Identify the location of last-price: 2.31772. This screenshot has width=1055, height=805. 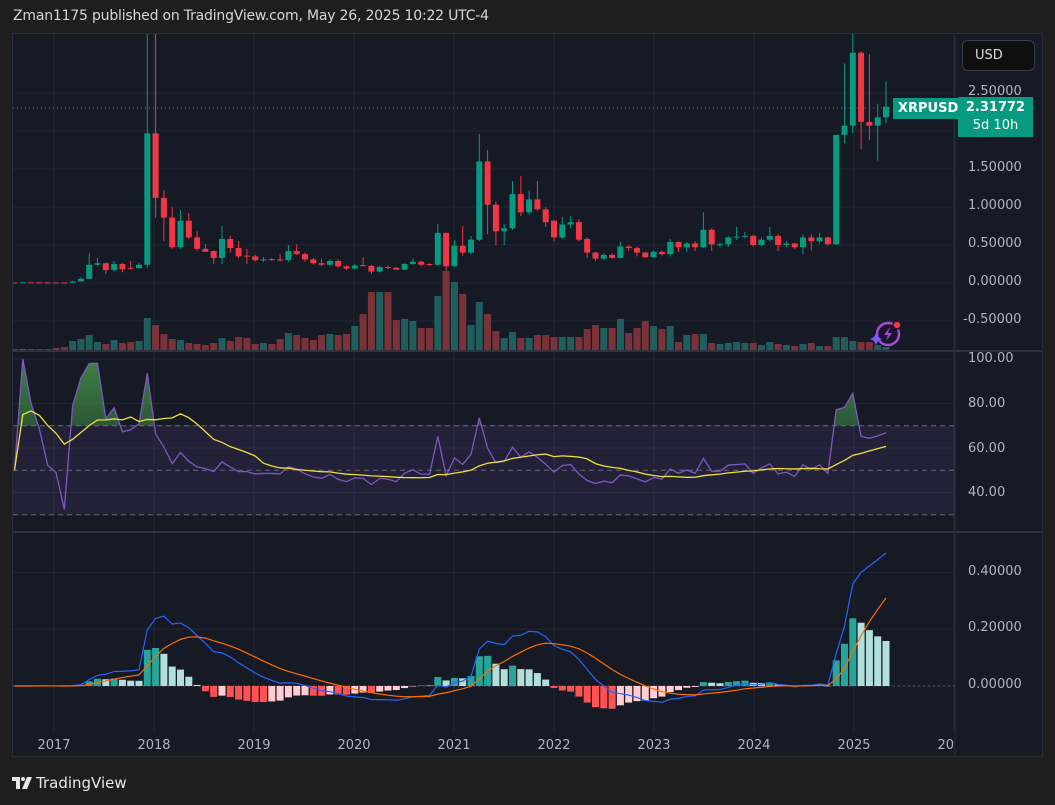
(995, 107).